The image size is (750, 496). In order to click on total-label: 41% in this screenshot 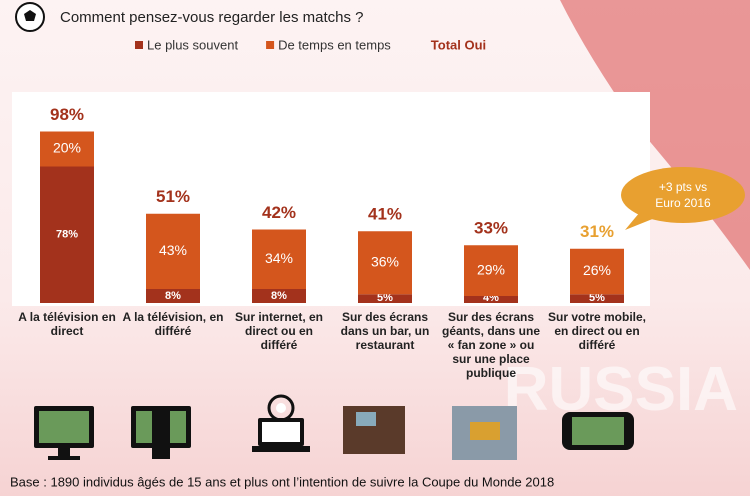, I will do `click(385, 214)`.